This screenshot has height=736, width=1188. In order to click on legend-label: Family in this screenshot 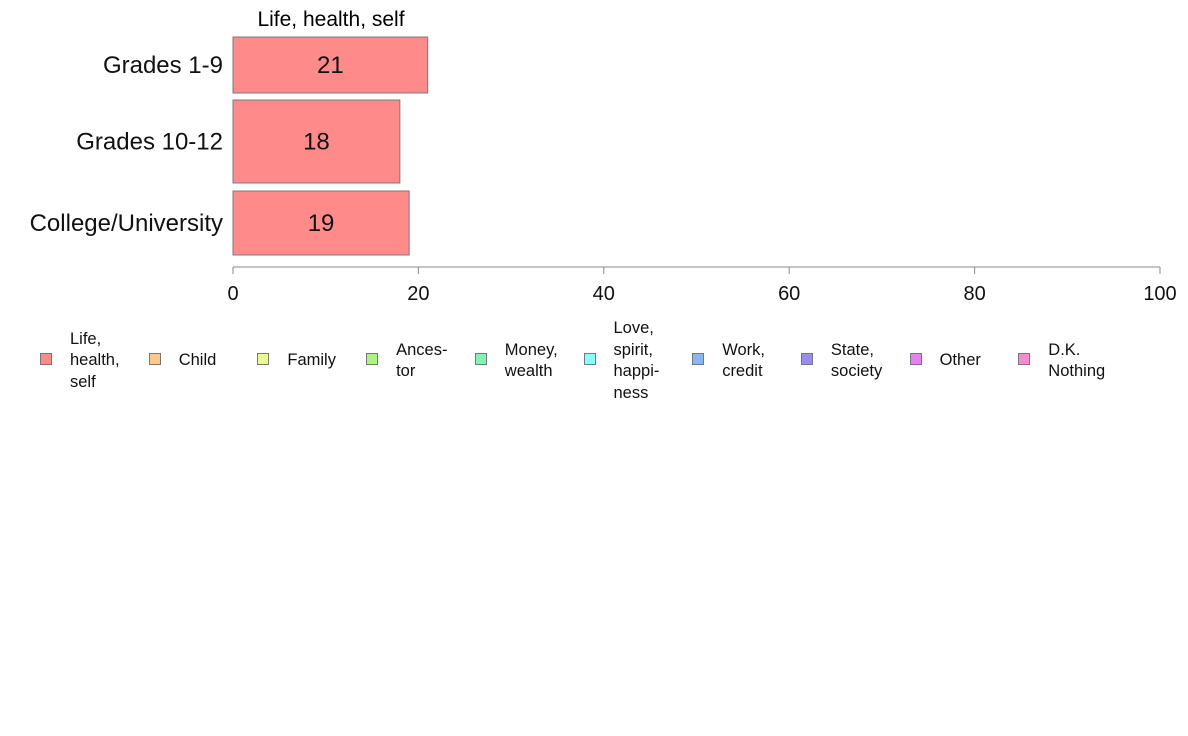, I will do `click(311, 360)`.